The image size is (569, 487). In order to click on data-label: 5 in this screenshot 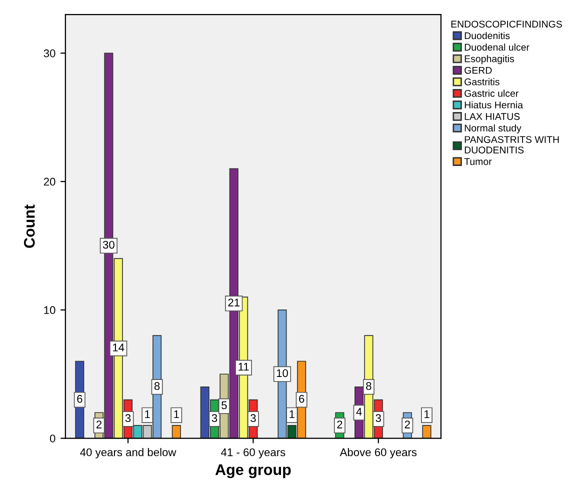, I will do `click(224, 405)`.